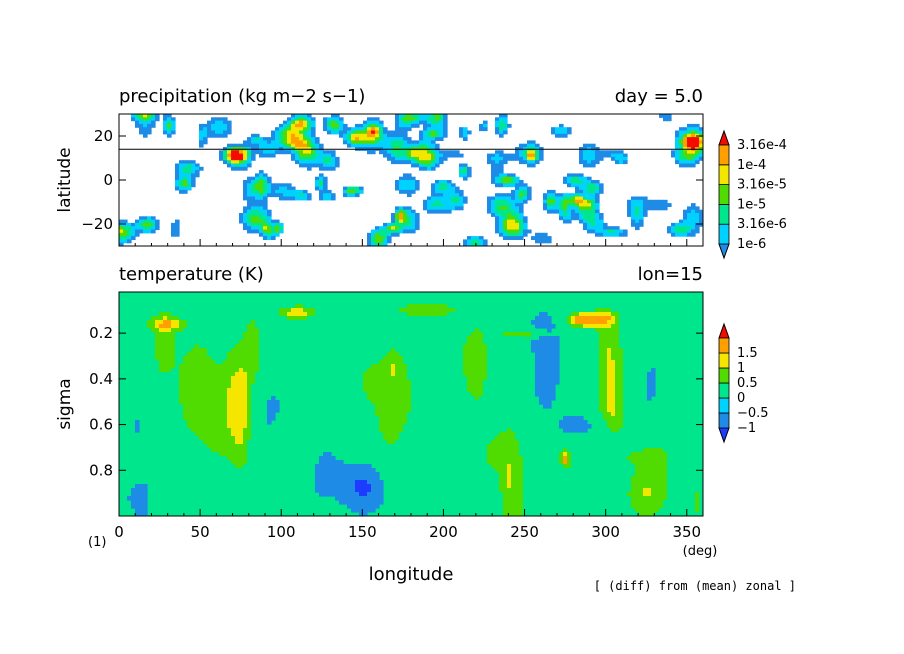 Image resolution: width=904 pixels, height=654 pixels. Describe the element at coordinates (411, 180) in the screenshot. I see `precip-field` at that location.